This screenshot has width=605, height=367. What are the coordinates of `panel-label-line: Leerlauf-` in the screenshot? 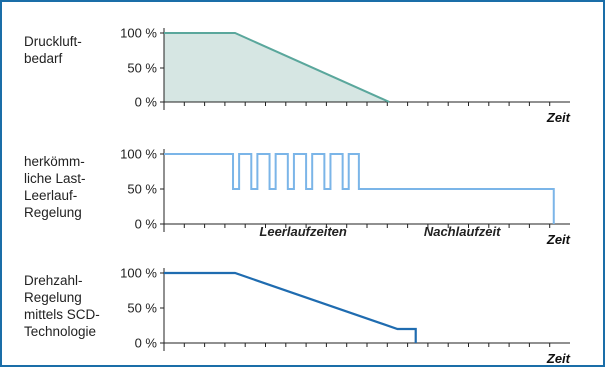 It's located at (50, 195).